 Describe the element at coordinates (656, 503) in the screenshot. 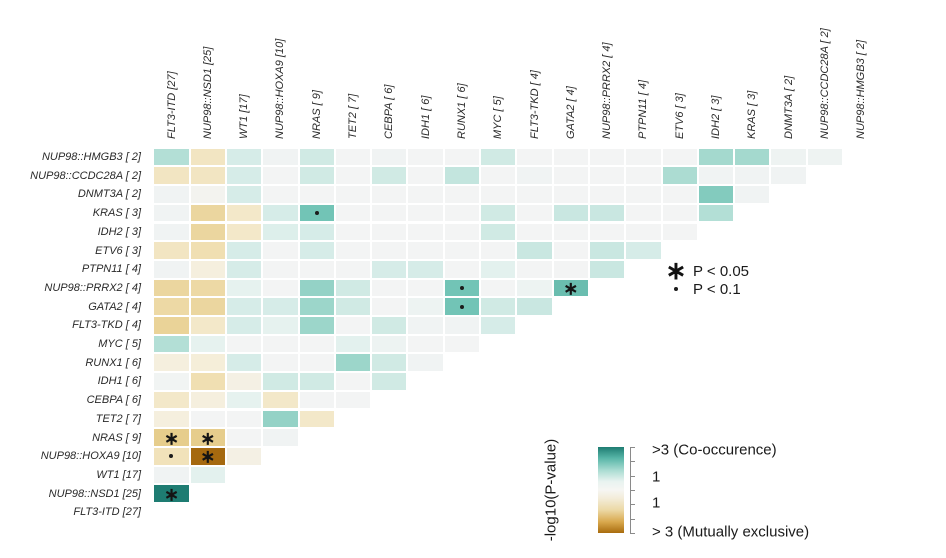

I see `colorbar-label-lower-1: 1` at that location.